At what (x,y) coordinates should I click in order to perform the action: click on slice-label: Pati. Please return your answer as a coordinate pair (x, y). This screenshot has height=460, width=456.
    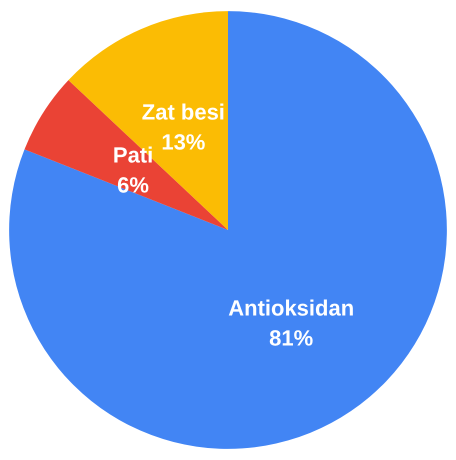
    Looking at the image, I should click on (133, 155).